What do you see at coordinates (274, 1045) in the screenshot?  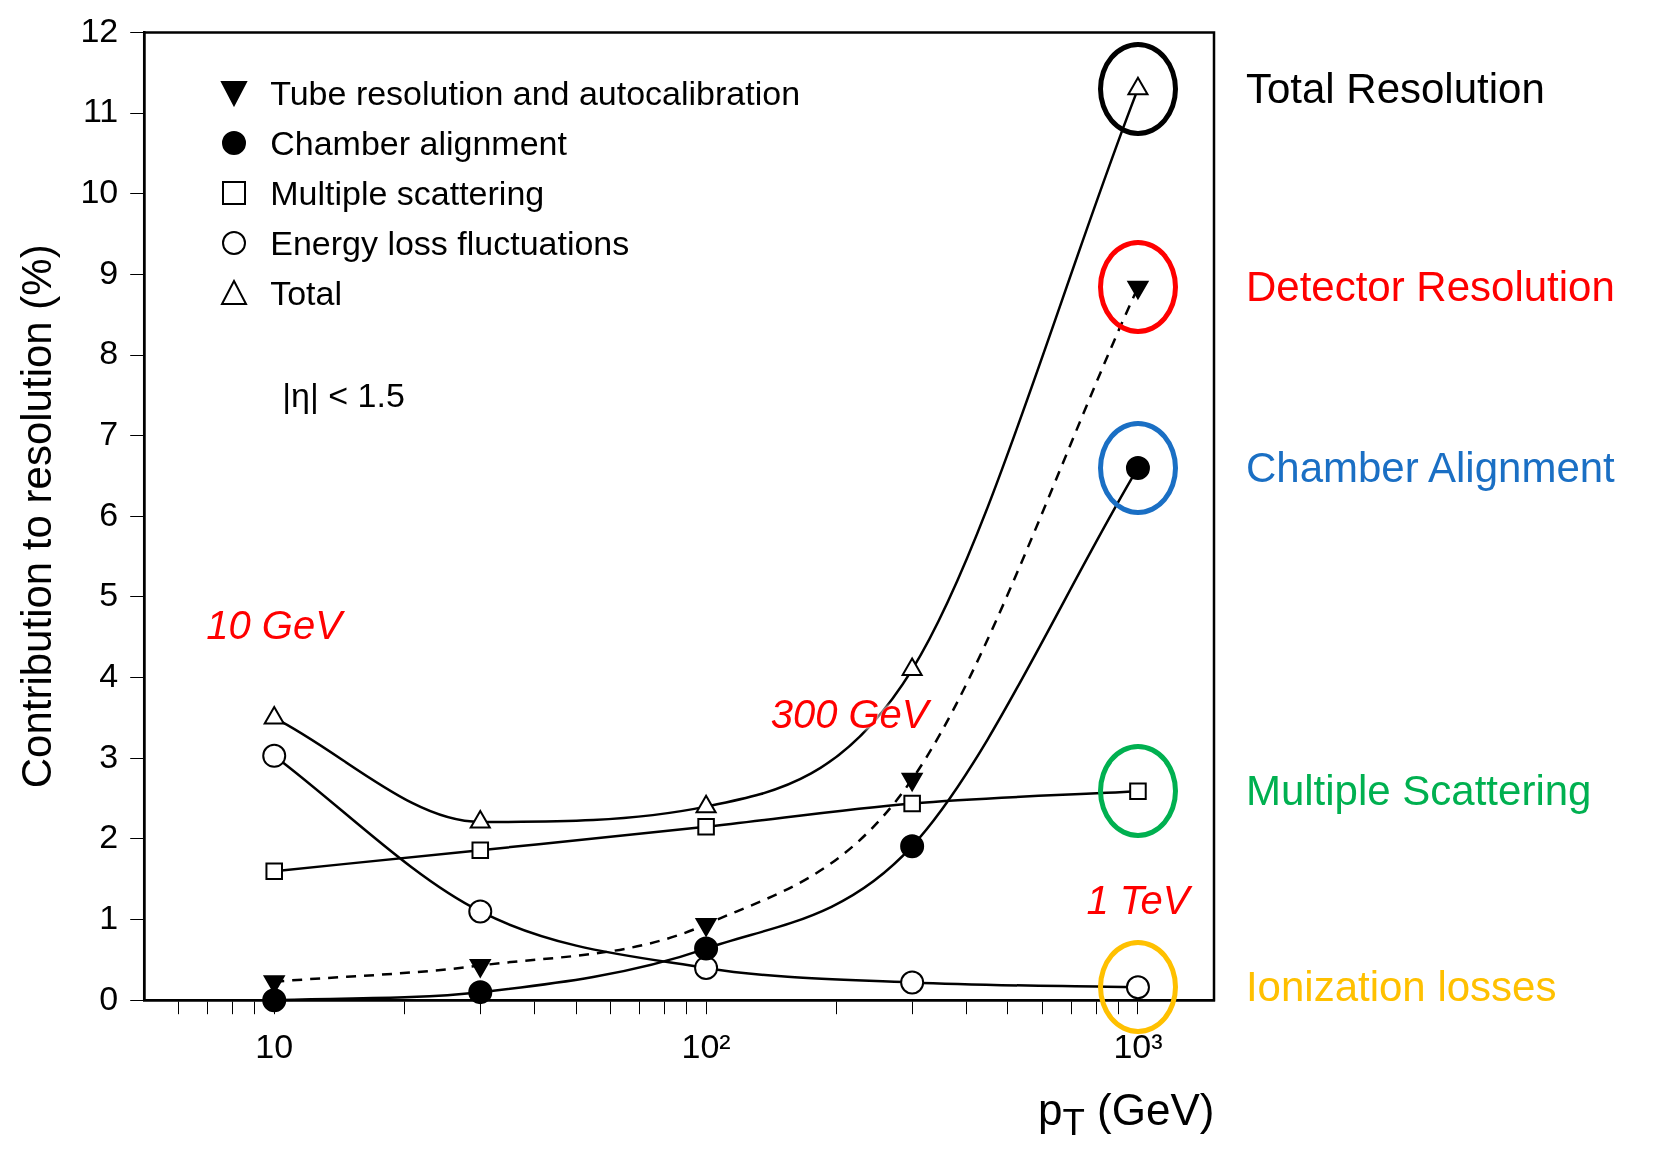 I see `x-tick-label: 10` at bounding box center [274, 1045].